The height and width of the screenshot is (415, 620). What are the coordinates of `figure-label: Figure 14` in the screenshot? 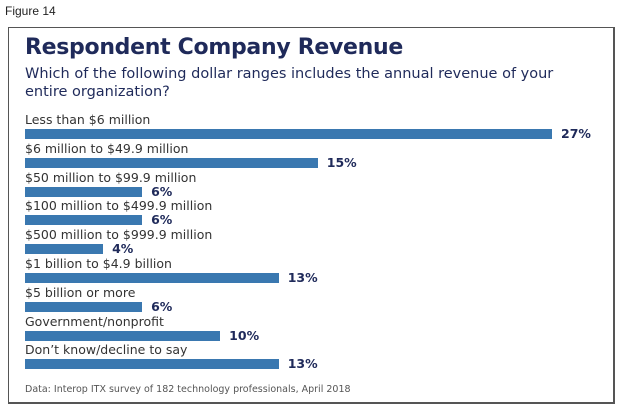 It's located at (30, 11).